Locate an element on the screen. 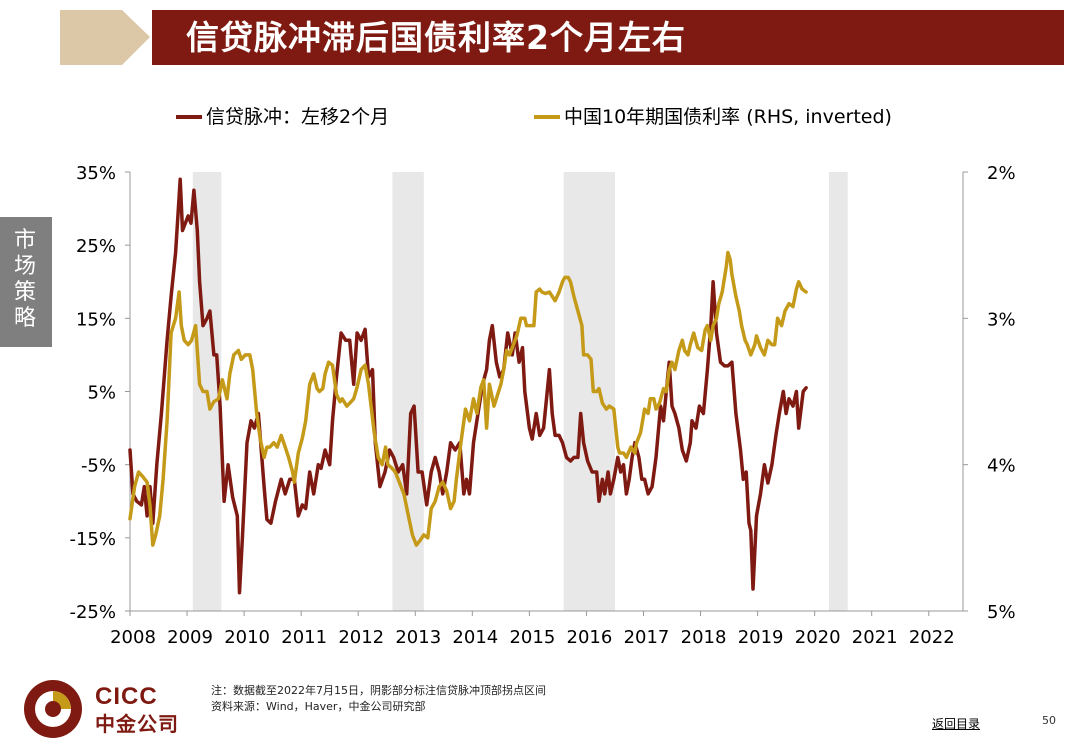 Image resolution: width=1080 pixels, height=755 pixels. side-tab-label: 市场策略 is located at coordinates (25, 279).